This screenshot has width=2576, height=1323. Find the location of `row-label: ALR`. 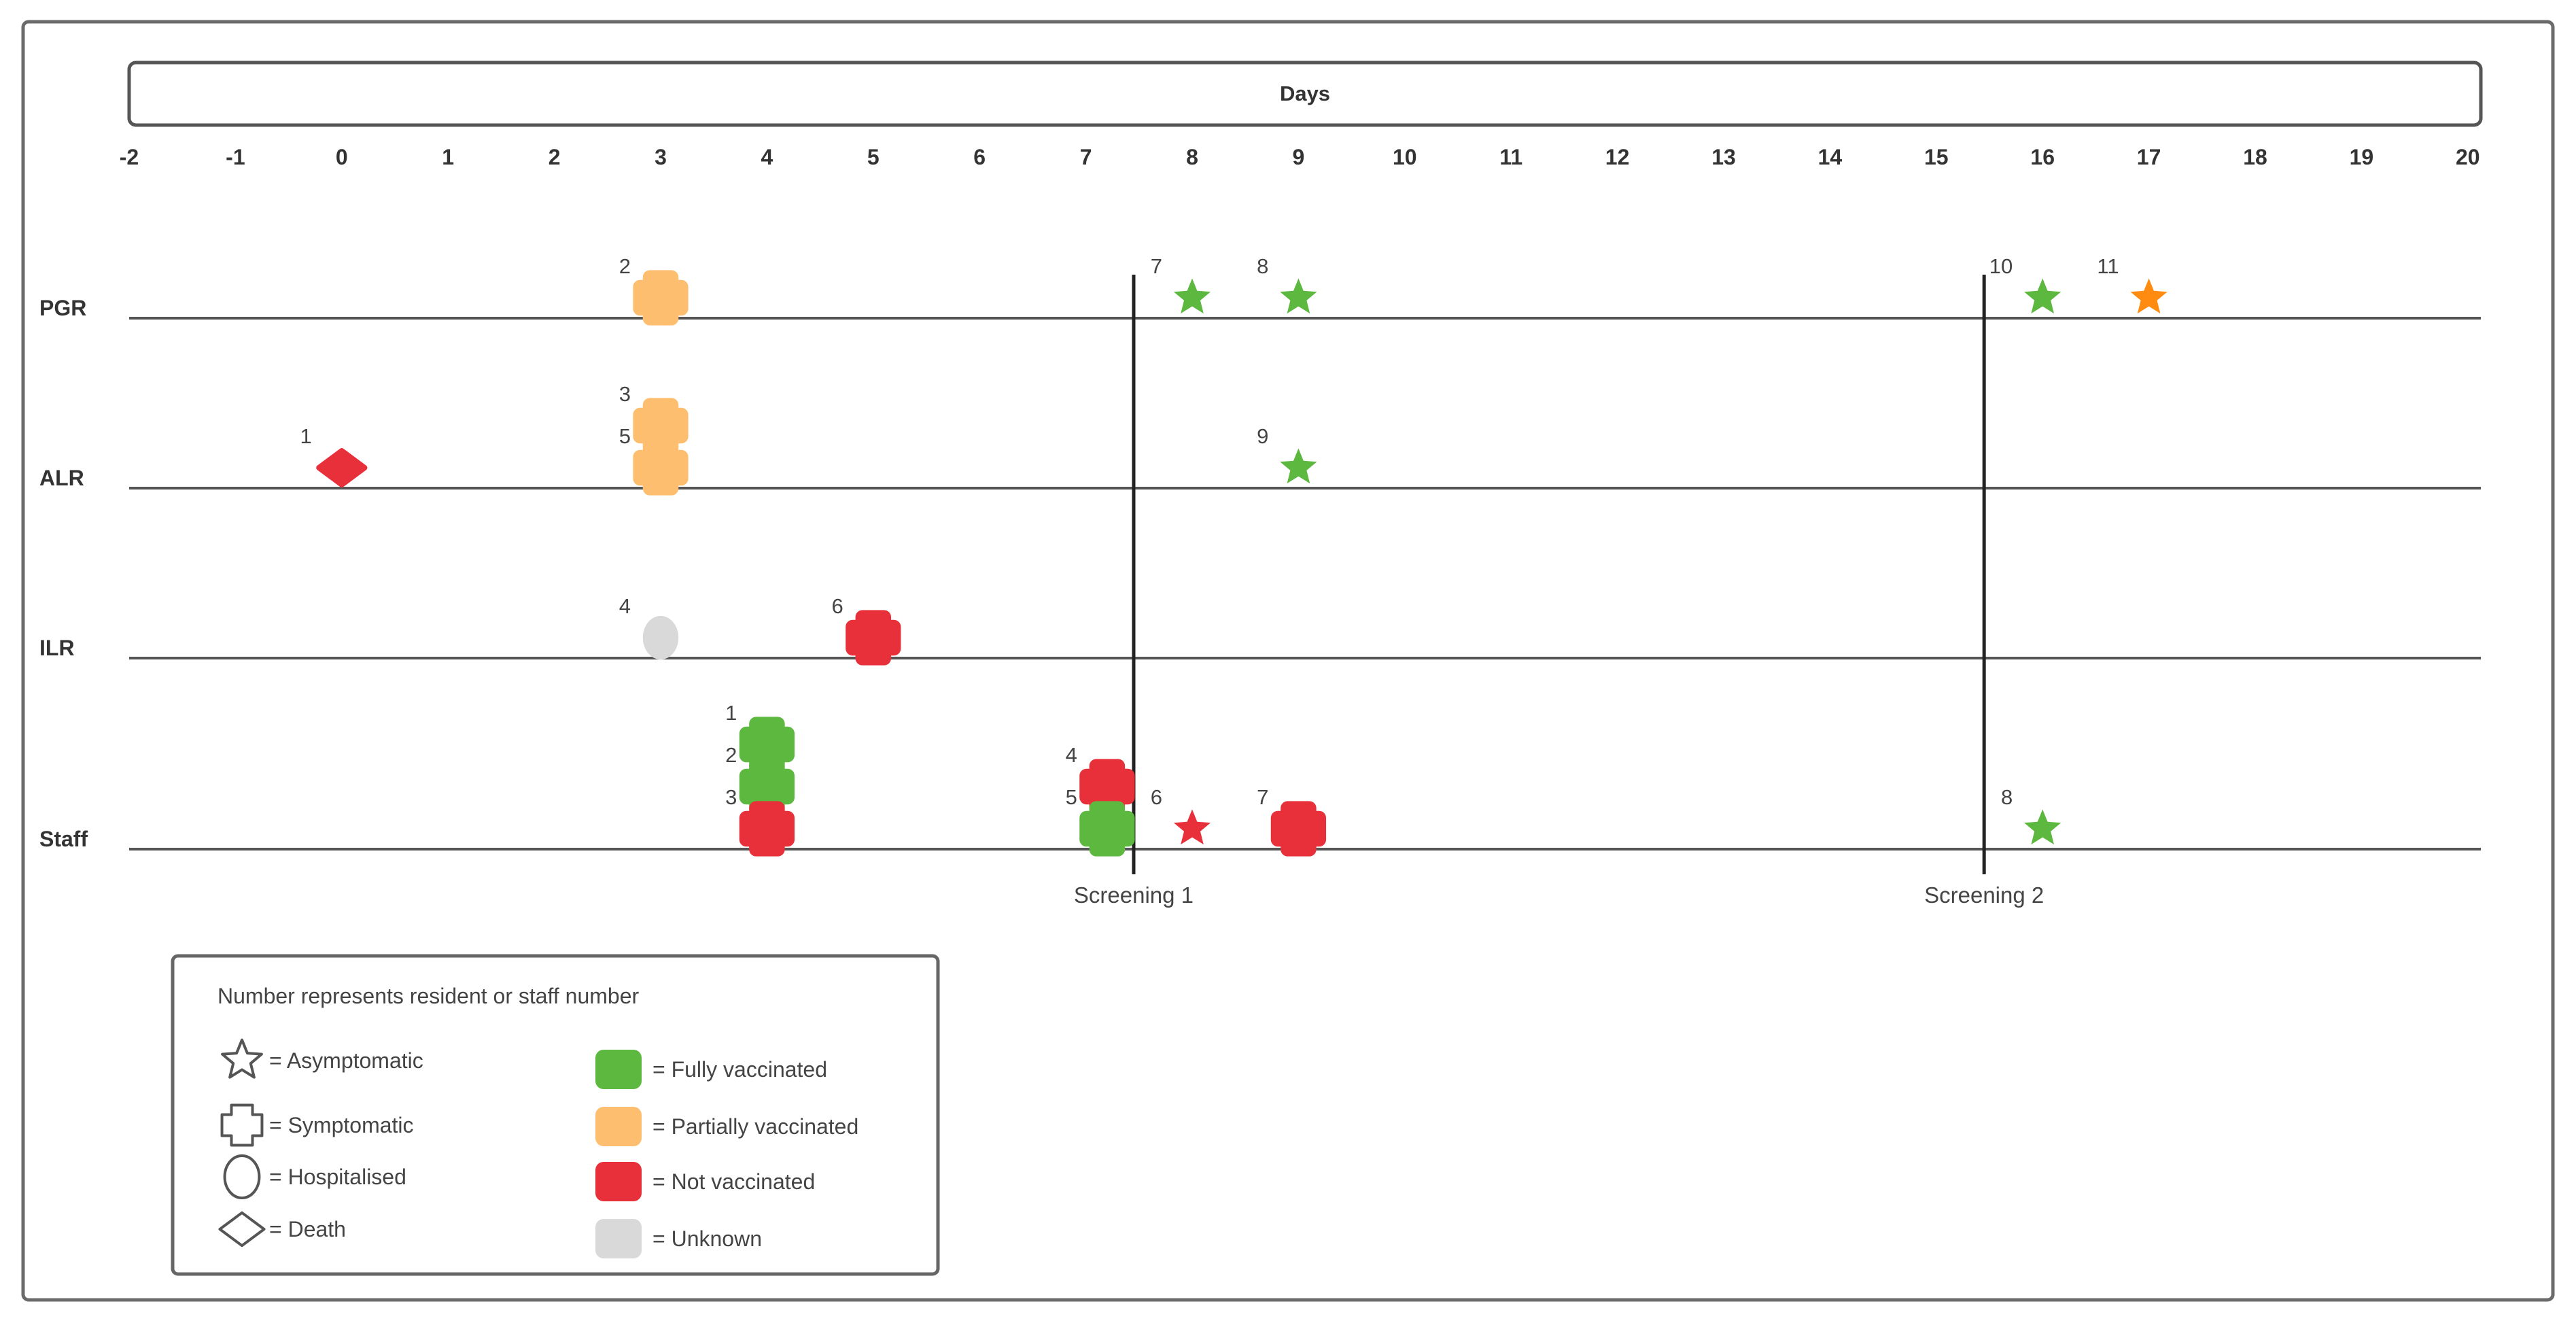

row-label: ALR is located at coordinates (61, 478).